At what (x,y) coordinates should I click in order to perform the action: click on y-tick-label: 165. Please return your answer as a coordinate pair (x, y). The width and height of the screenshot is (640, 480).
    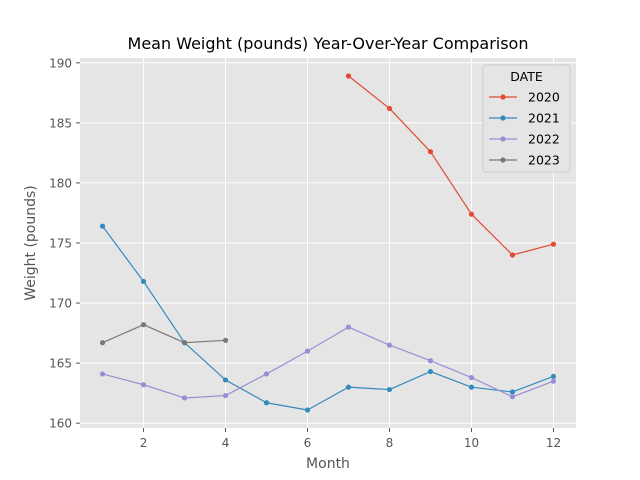
    Looking at the image, I should click on (60, 364).